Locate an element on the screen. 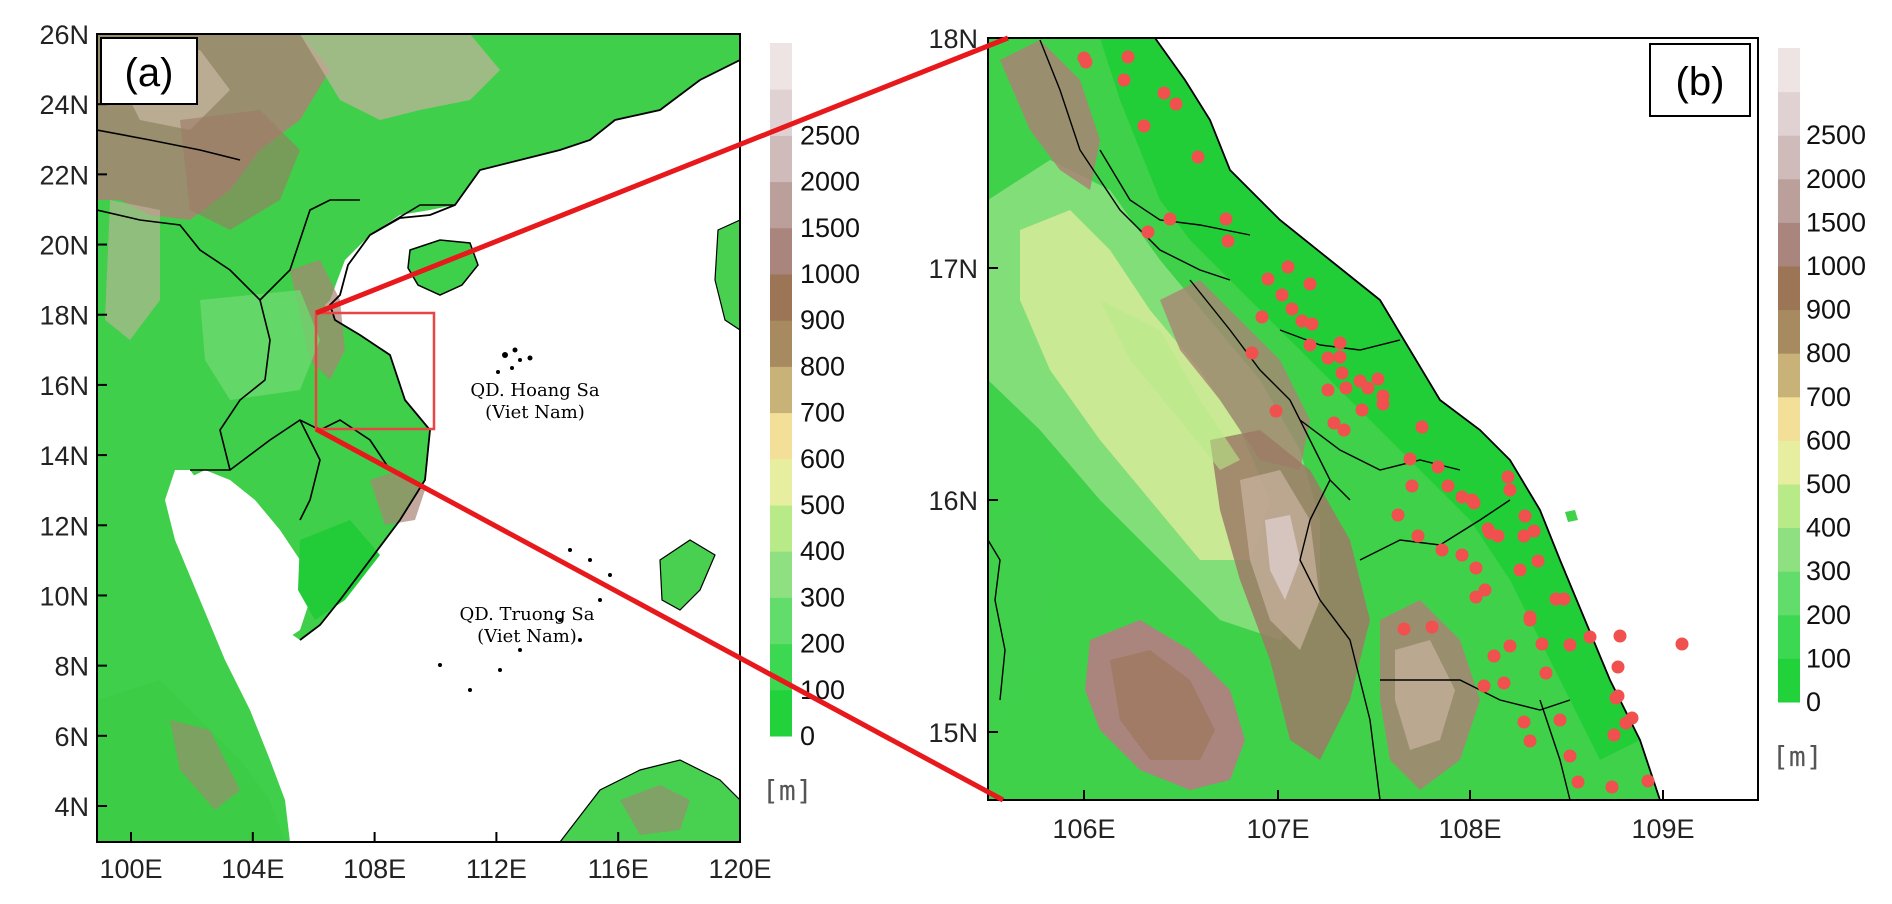 The height and width of the screenshot is (904, 1892). colorbar-level-label: 2000 is located at coordinates (1836, 179).